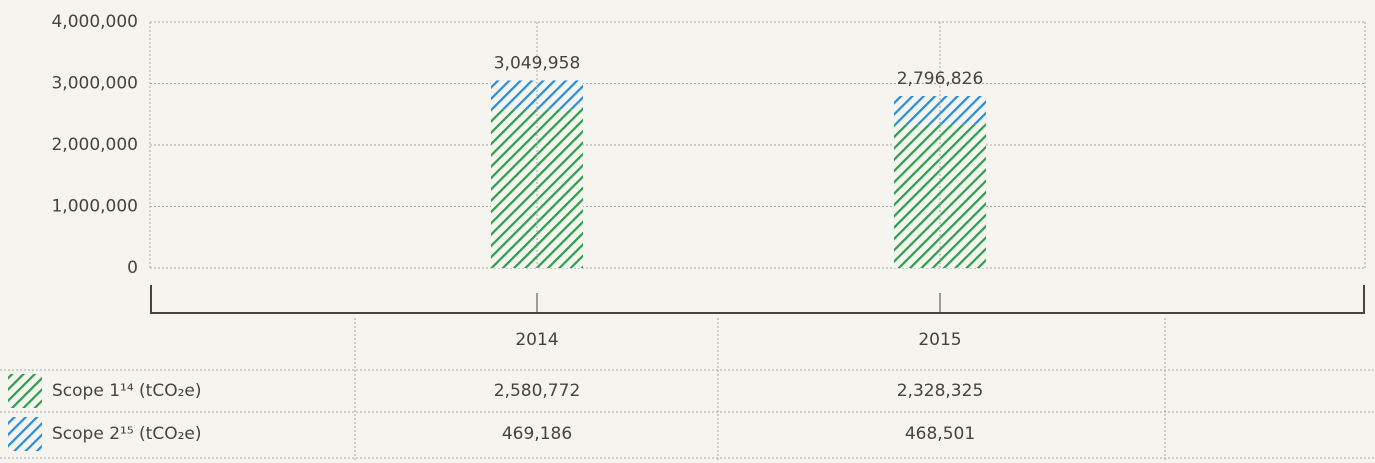 This screenshot has height=463, width=1375. What do you see at coordinates (940, 79) in the screenshot?
I see `total-label: 2,796,826` at bounding box center [940, 79].